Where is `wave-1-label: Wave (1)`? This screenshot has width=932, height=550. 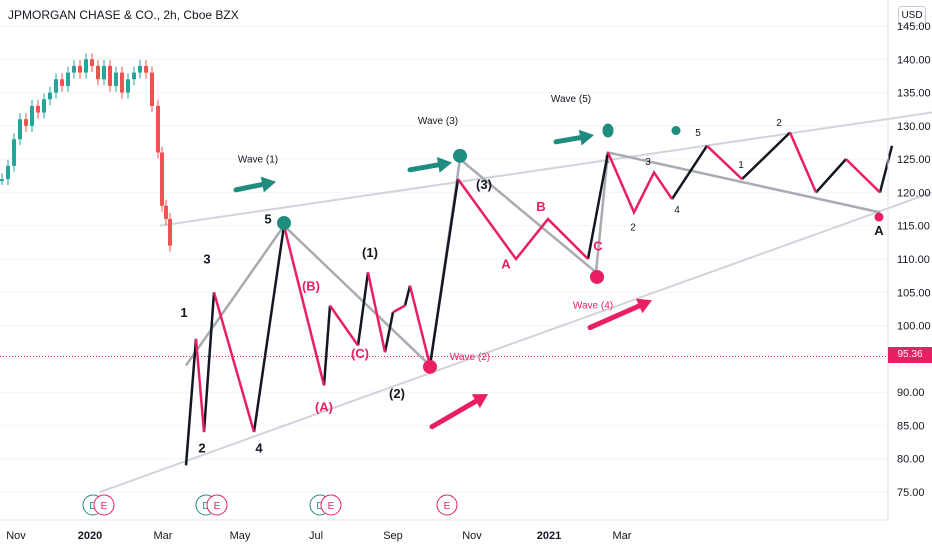
wave-1-label: Wave (1) is located at coordinates (258, 159).